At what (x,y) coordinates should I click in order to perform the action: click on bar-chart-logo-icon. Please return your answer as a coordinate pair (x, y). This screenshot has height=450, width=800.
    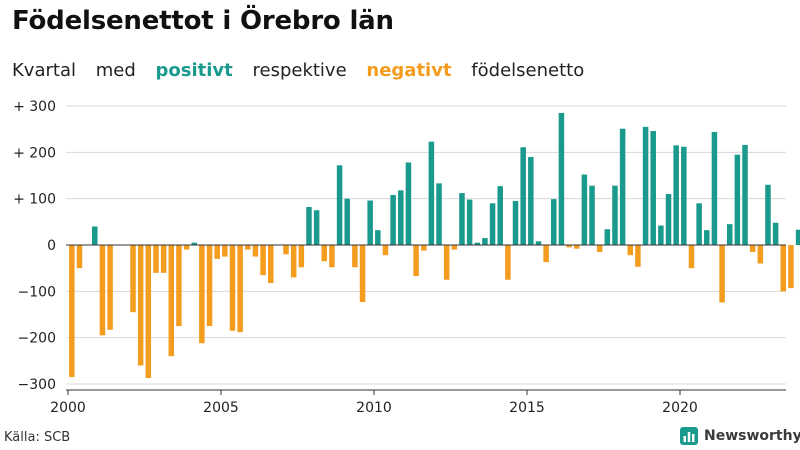
    Looking at the image, I should click on (689, 436).